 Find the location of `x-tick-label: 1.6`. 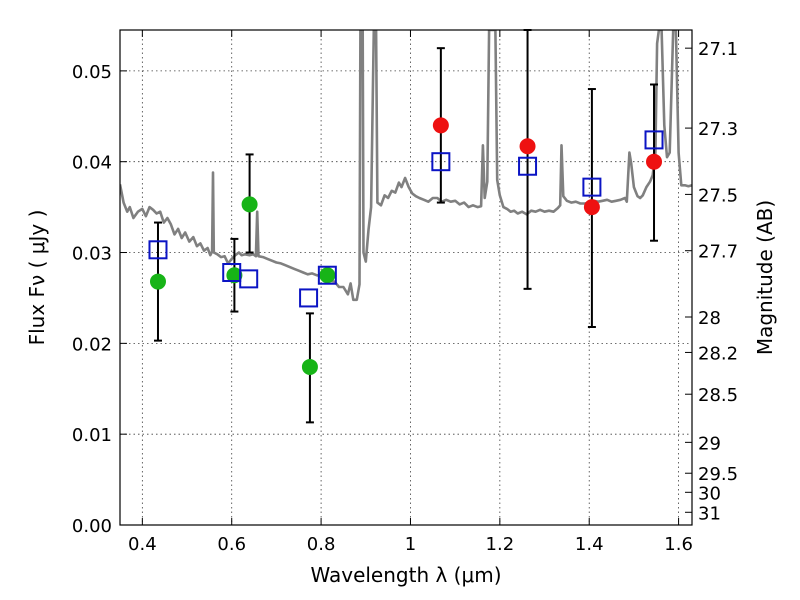

x-tick-label: 1.6 is located at coordinates (678, 544).